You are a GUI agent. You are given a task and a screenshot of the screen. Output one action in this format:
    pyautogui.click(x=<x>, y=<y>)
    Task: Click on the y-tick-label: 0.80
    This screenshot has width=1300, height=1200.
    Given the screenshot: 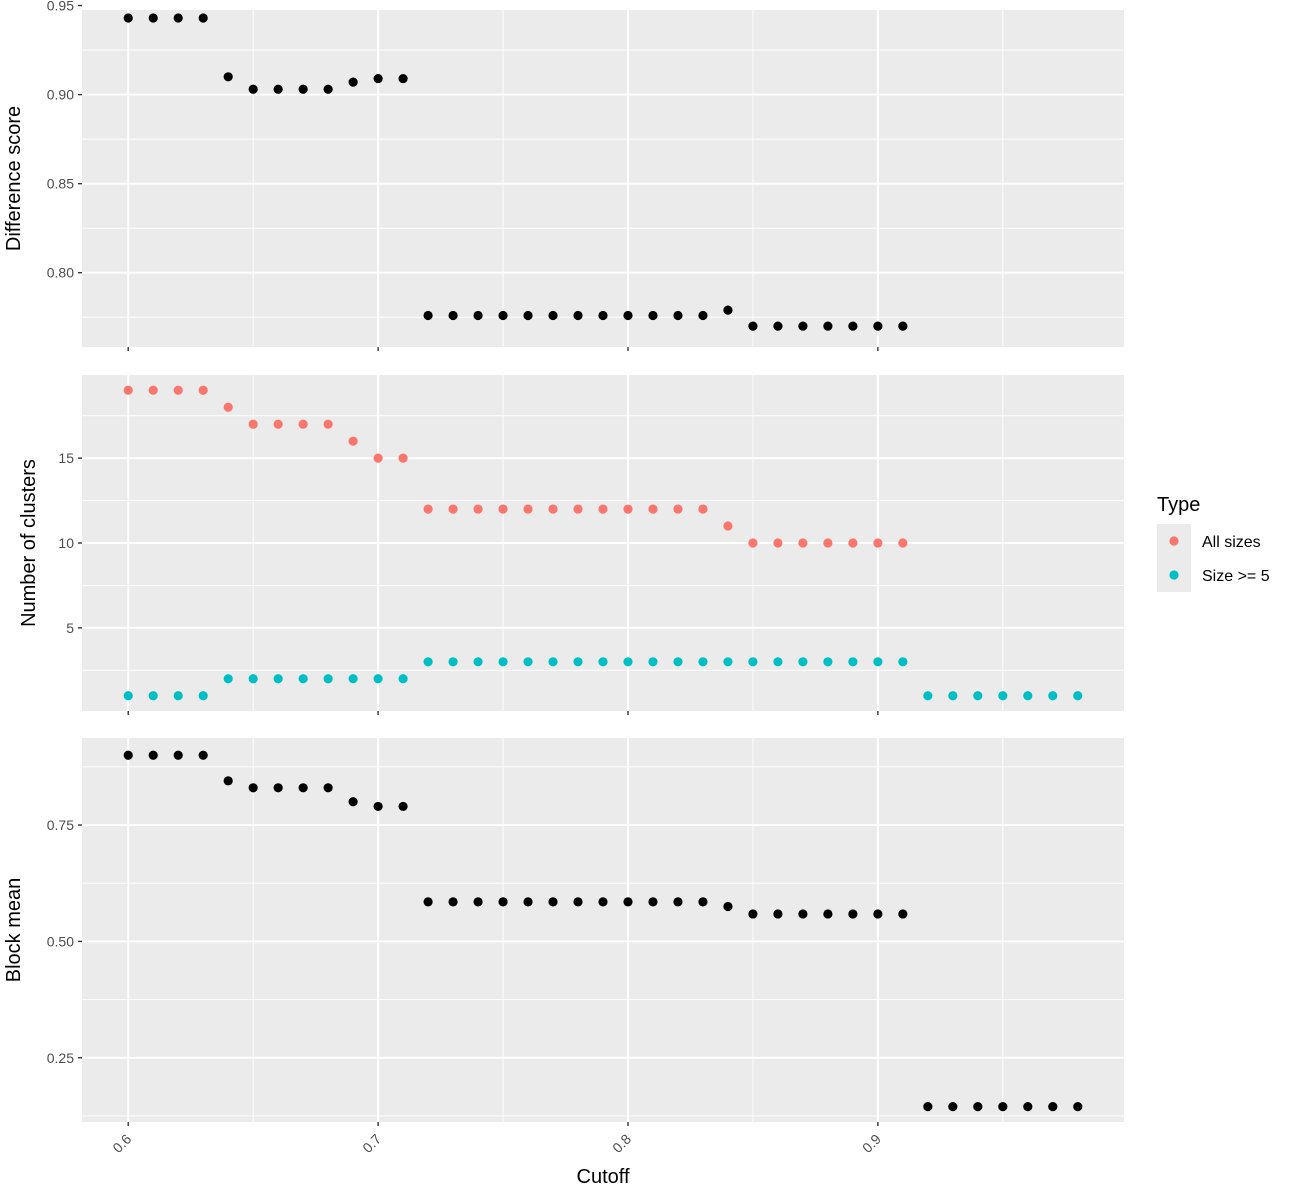 What is the action you would take?
    pyautogui.click(x=60, y=273)
    